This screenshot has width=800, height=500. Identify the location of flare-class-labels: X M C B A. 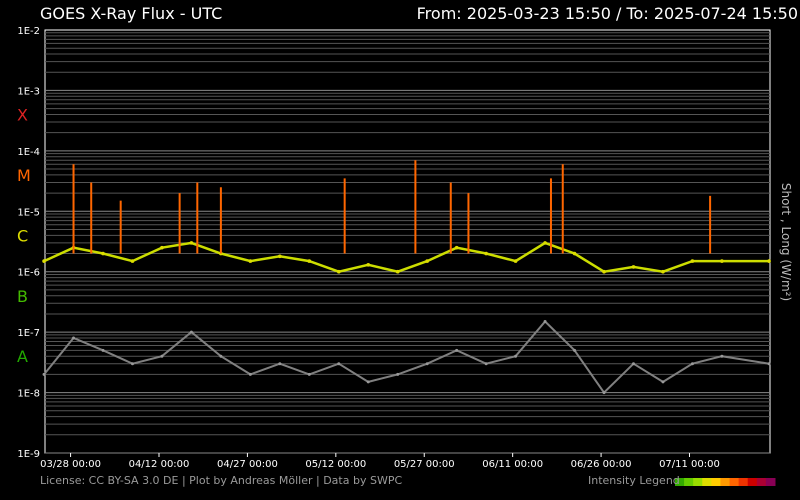
(24, 235).